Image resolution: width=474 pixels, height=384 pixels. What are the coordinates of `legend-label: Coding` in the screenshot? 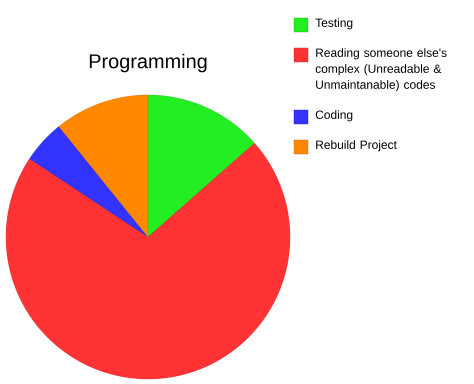 It's located at (334, 116).